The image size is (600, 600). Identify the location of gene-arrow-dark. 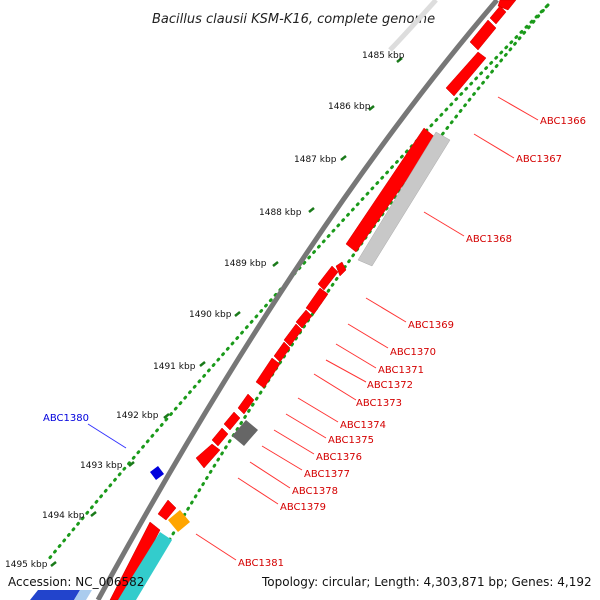
(245, 433).